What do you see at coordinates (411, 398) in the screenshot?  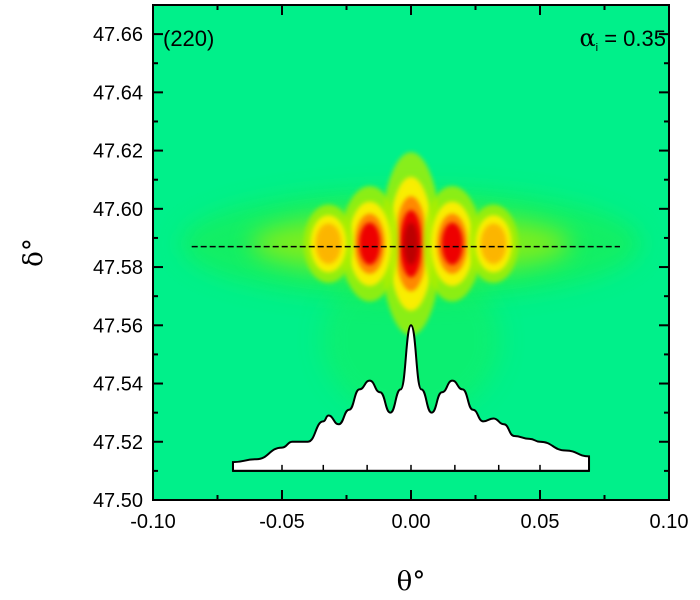 I see `line-profile` at bounding box center [411, 398].